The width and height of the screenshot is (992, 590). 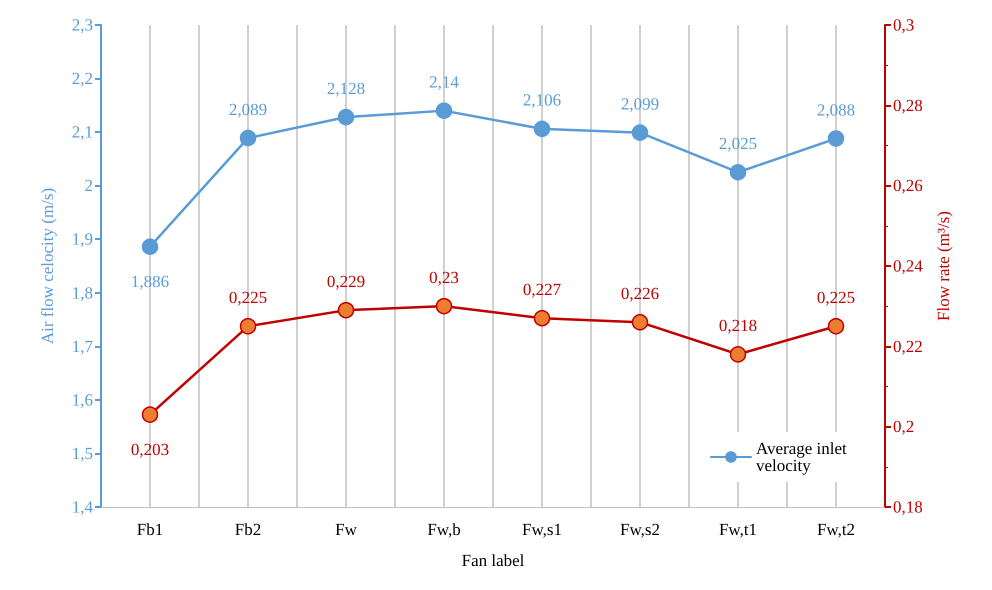 I want to click on data-label: 0,229, so click(x=346, y=281).